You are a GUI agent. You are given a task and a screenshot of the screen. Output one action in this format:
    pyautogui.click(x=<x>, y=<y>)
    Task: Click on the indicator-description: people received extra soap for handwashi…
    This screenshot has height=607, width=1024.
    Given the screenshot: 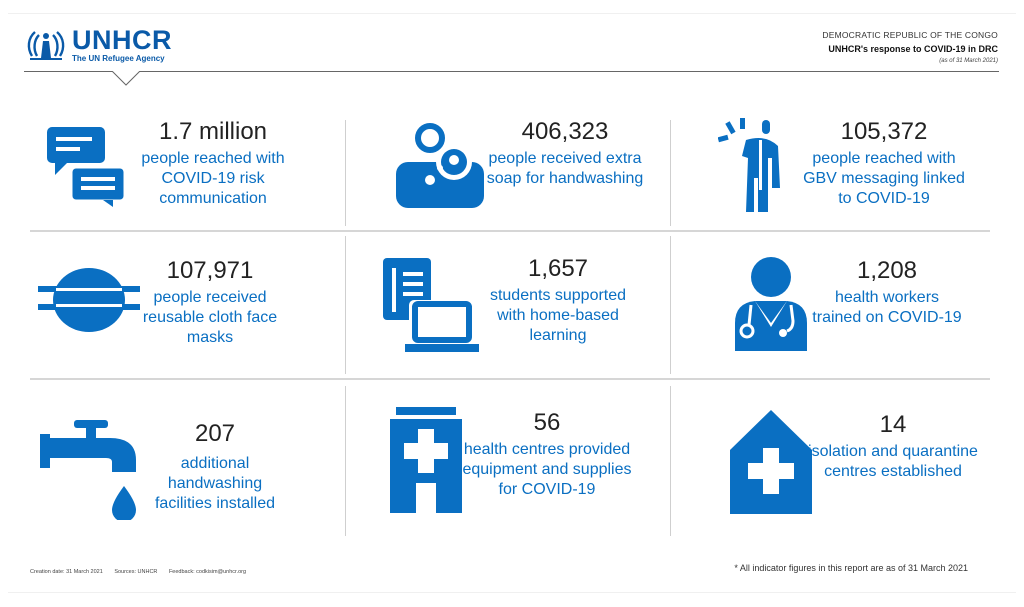 What is the action you would take?
    pyautogui.click(x=565, y=168)
    